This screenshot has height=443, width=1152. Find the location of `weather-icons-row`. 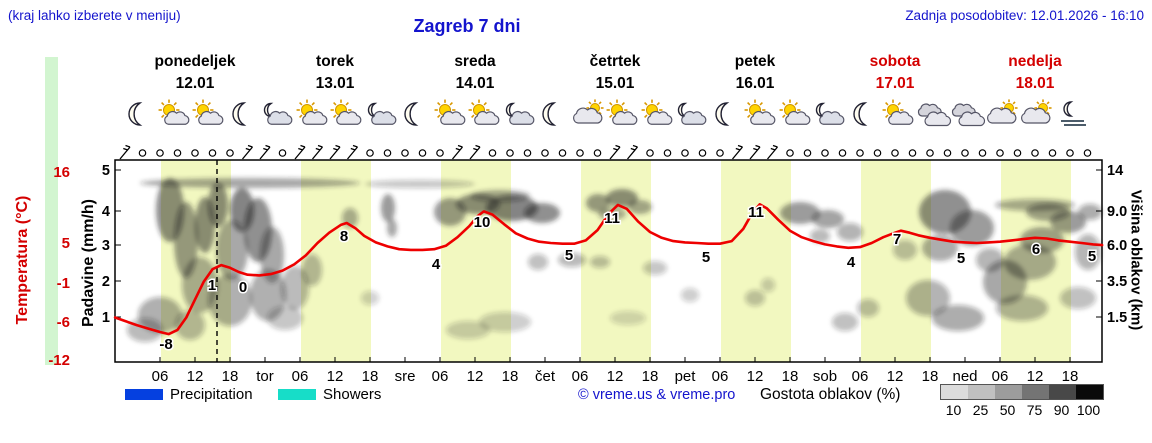

weather-icons-row is located at coordinates (607, 113).